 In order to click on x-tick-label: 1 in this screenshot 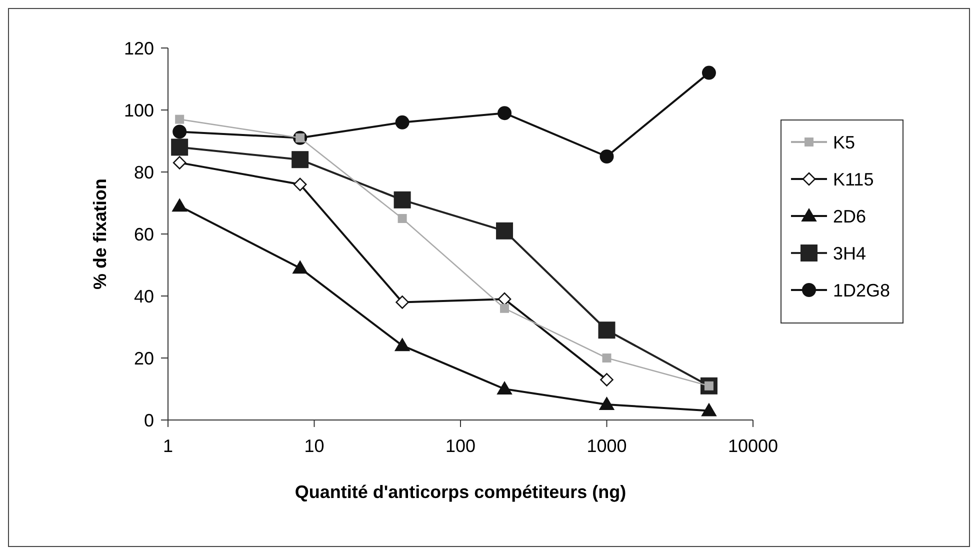, I will do `click(168, 446)`.